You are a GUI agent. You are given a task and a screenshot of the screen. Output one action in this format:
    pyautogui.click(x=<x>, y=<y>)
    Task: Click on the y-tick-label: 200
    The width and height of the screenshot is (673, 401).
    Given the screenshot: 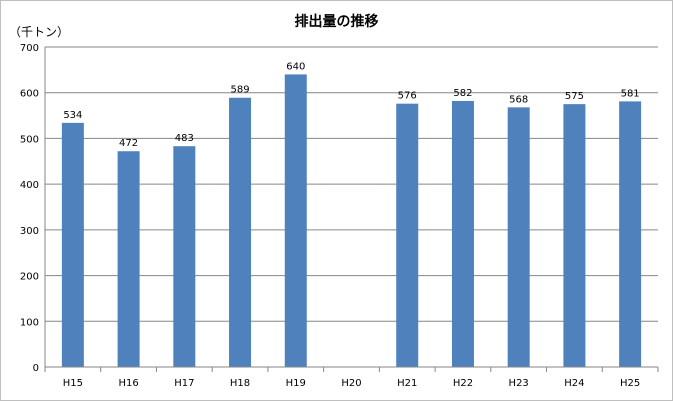 What is the action you would take?
    pyautogui.click(x=29, y=277)
    